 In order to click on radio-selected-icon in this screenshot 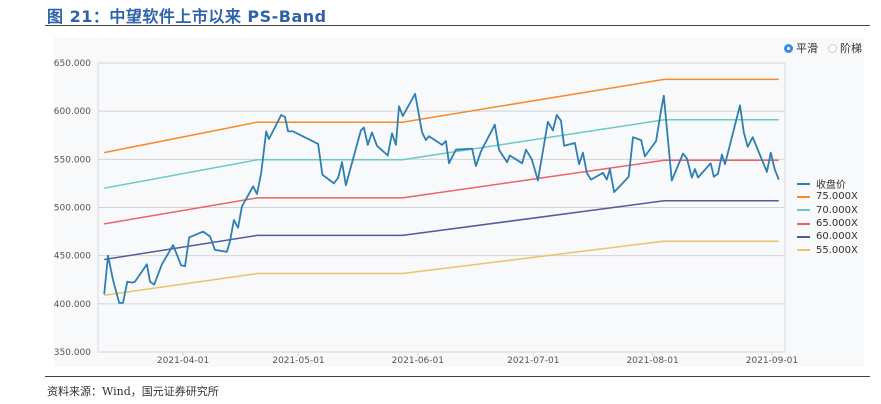, I will do `click(788, 48)`.